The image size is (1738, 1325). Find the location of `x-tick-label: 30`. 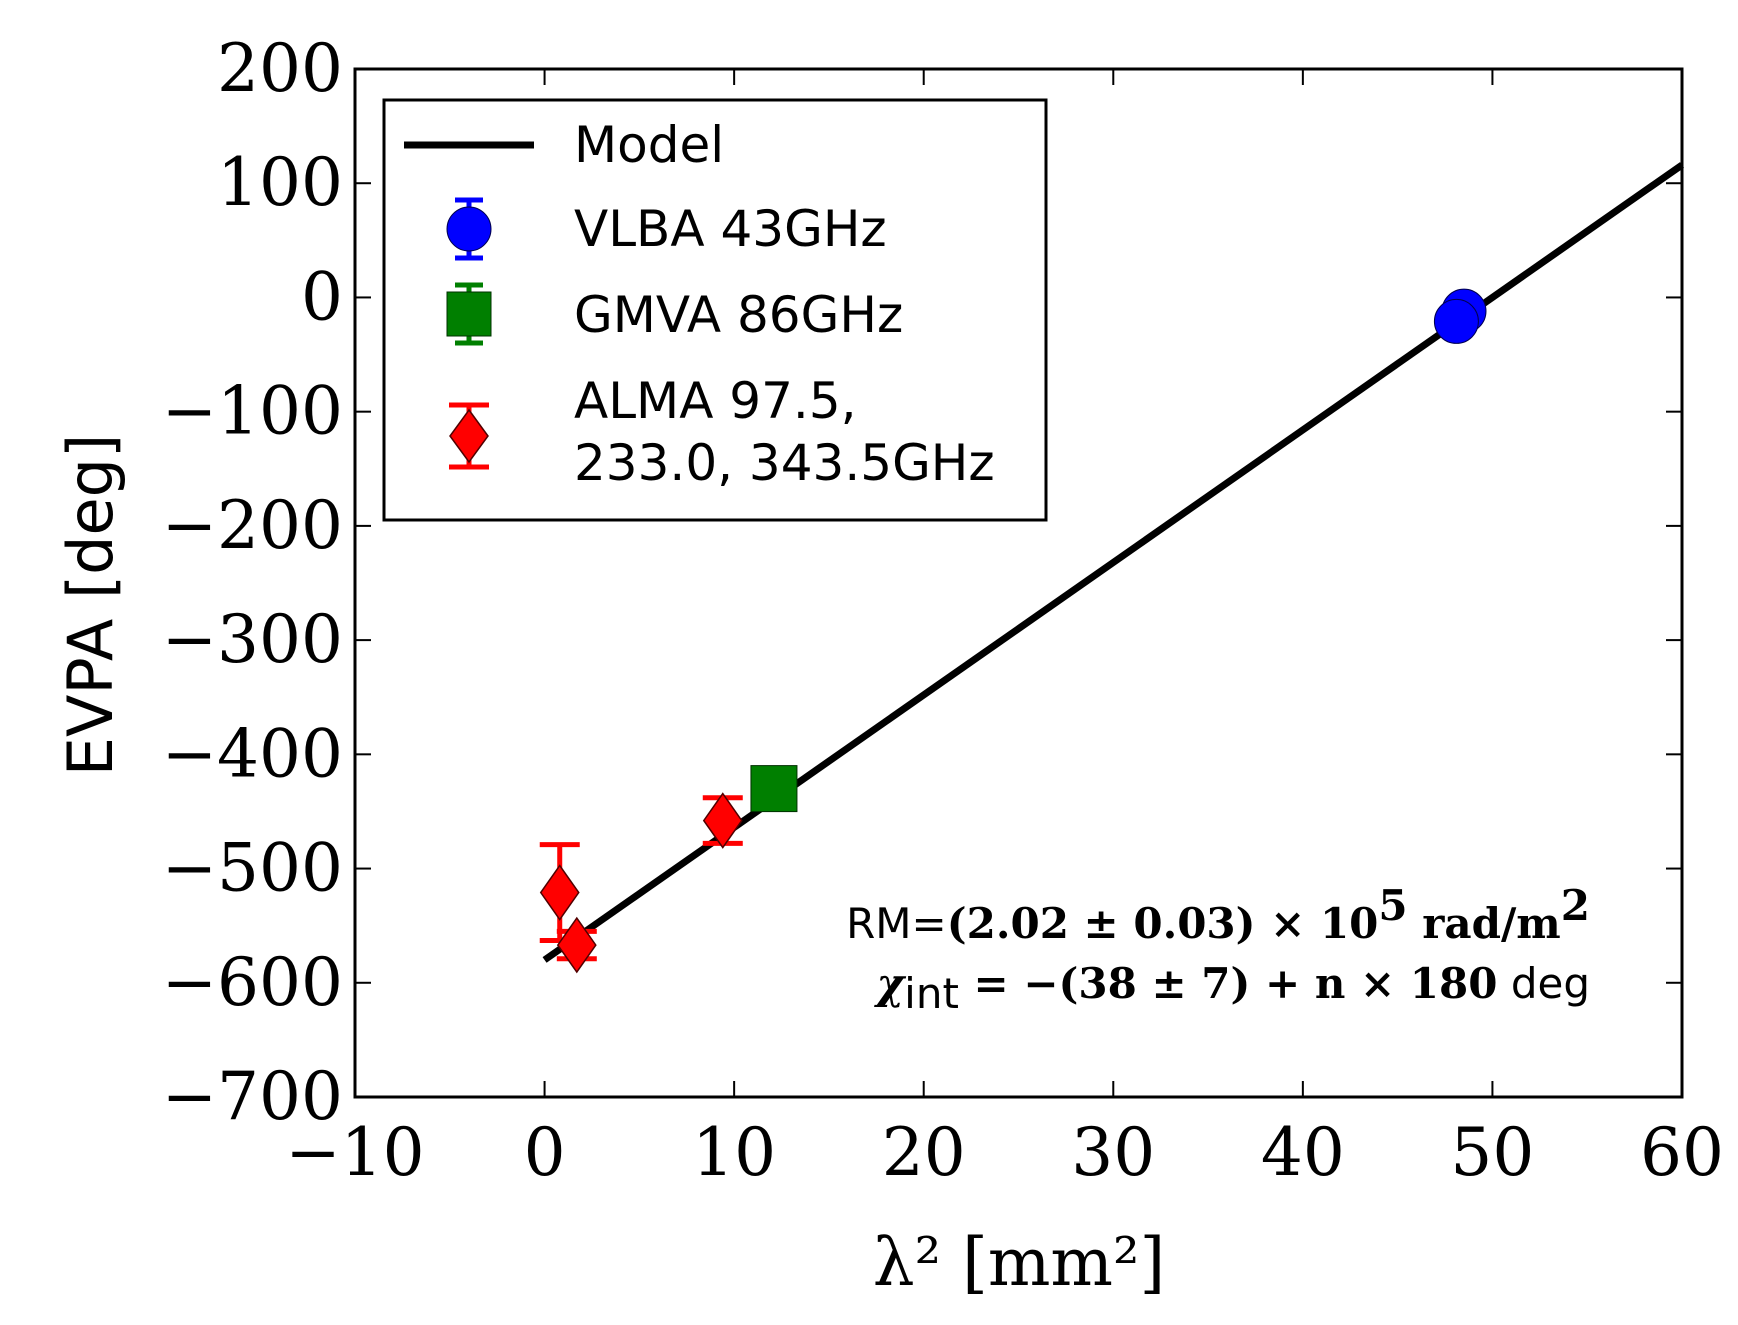

x-tick-label: 30 is located at coordinates (1113, 1152).